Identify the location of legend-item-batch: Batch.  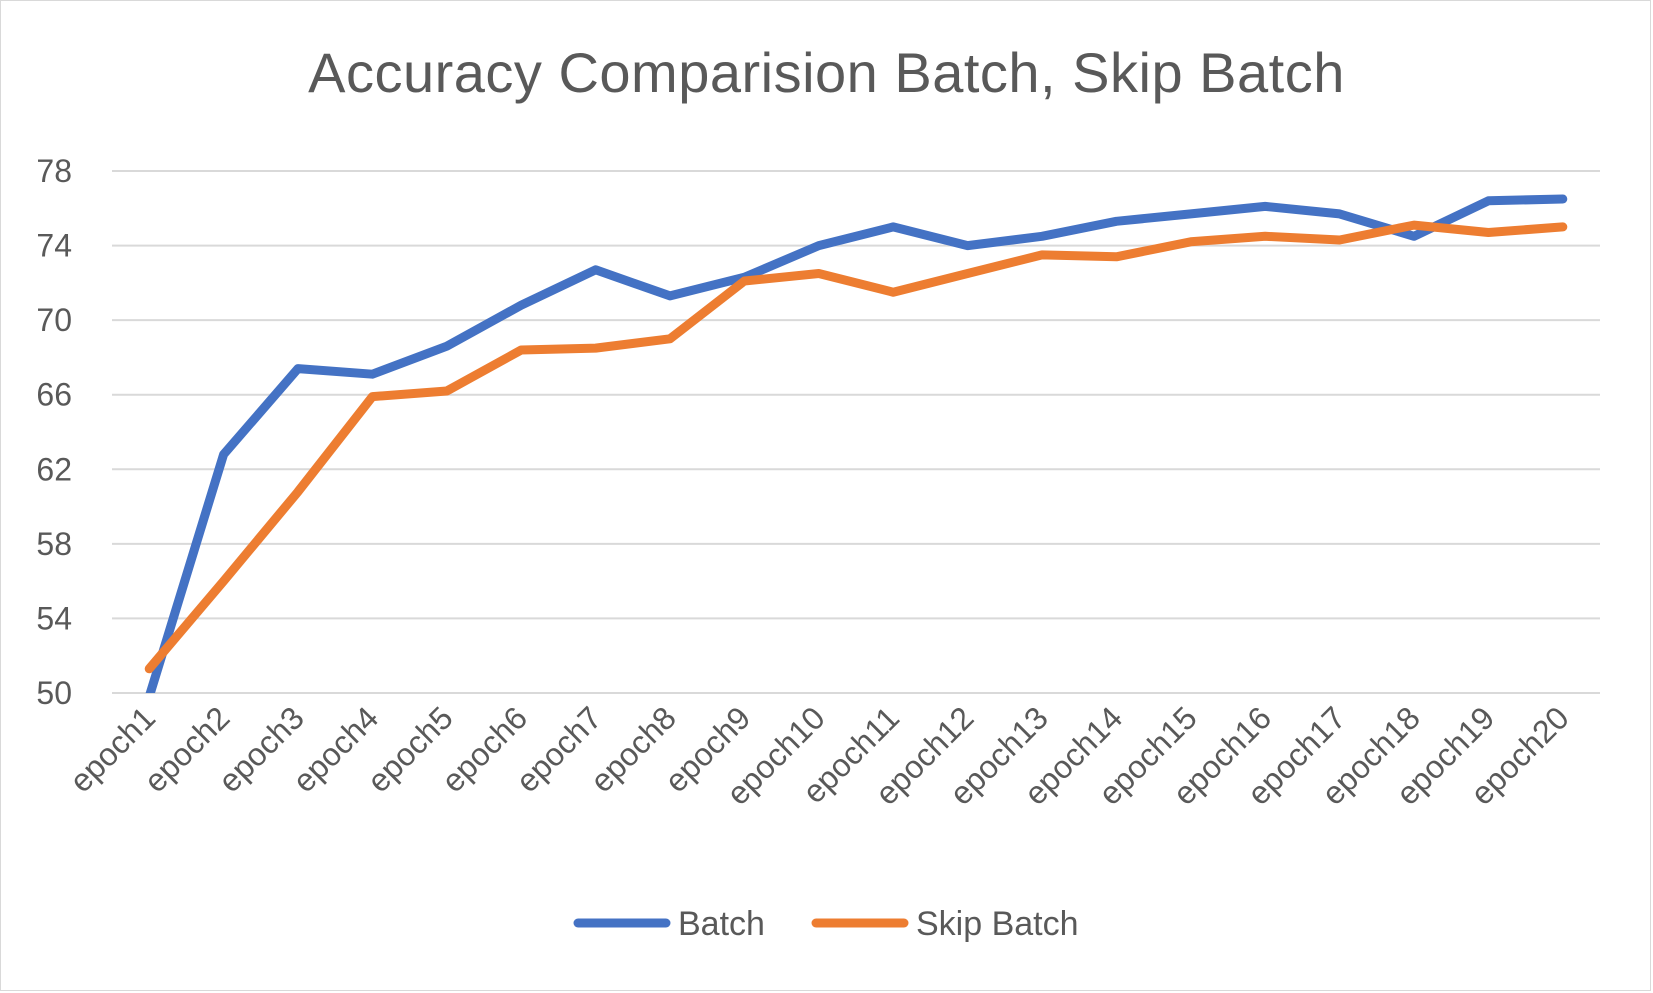
(669, 924).